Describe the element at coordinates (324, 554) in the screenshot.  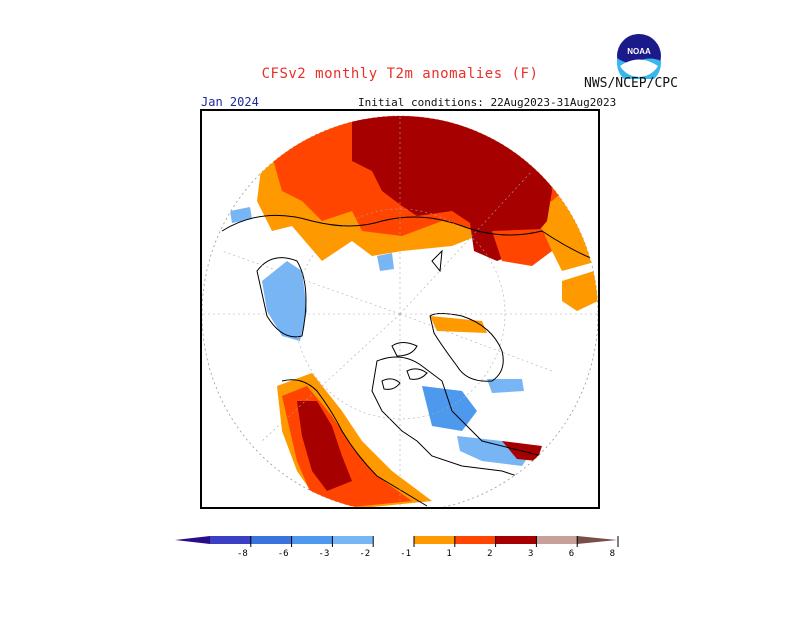
I see `colorbar-tick-label: -3` at that location.